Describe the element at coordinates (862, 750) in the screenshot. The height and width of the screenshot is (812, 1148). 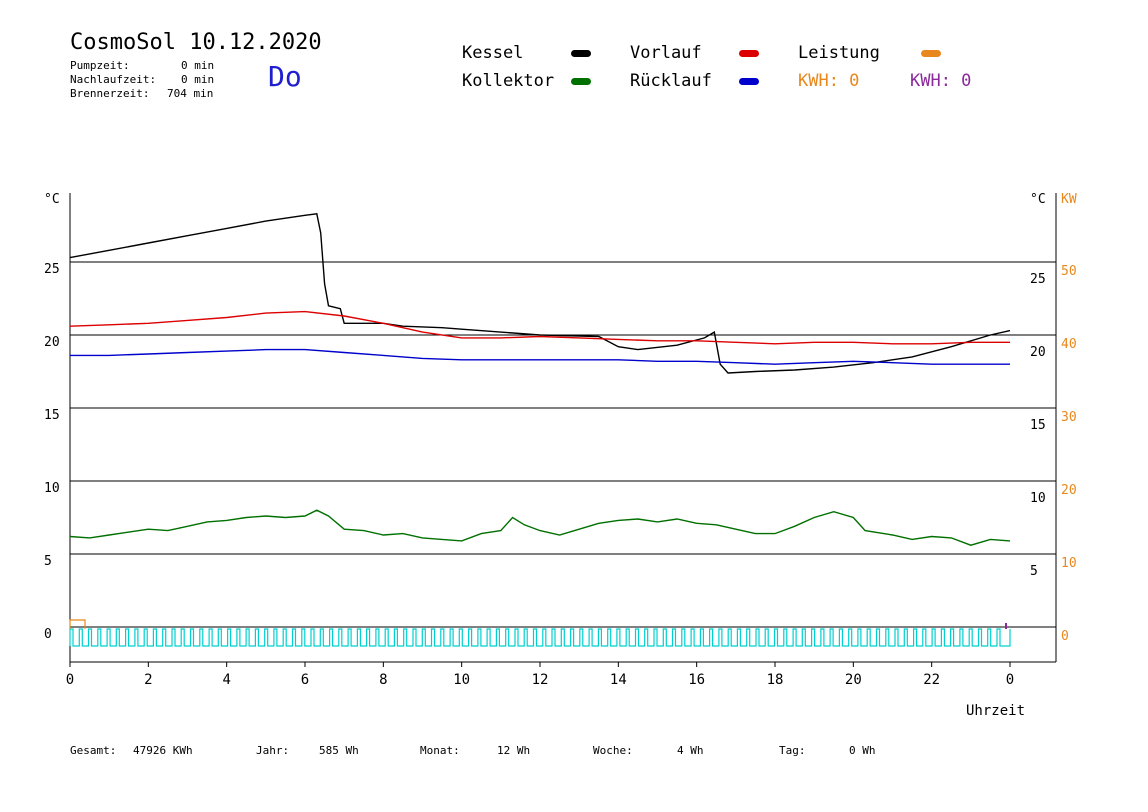
I see `footer-tag-value: 0 Wh` at that location.